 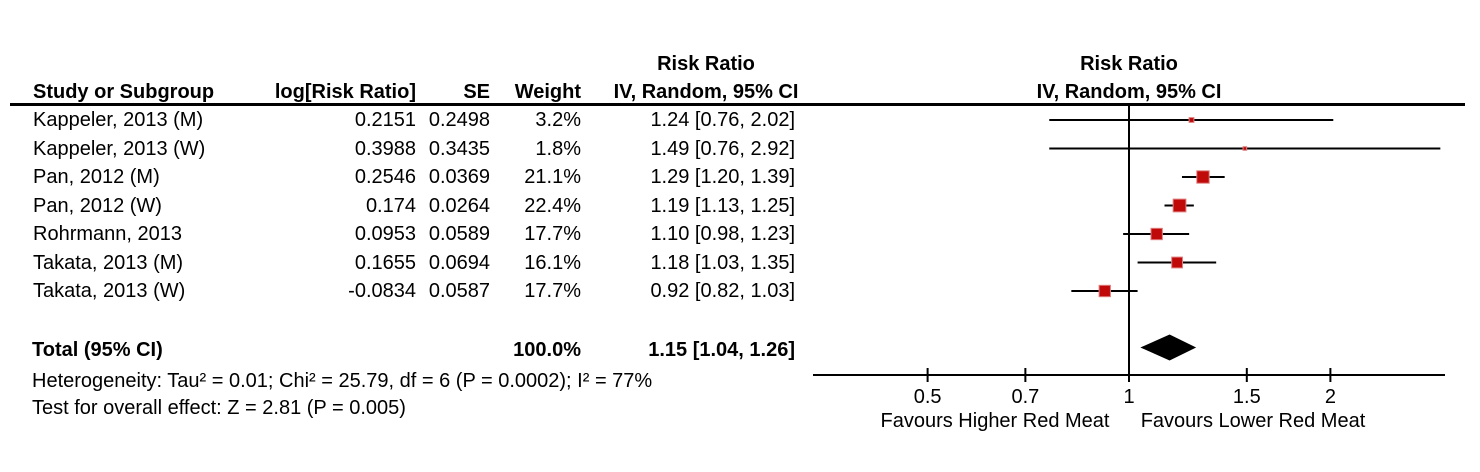 What do you see at coordinates (1128, 397) in the screenshot?
I see `axis-tick-label: 1` at bounding box center [1128, 397].